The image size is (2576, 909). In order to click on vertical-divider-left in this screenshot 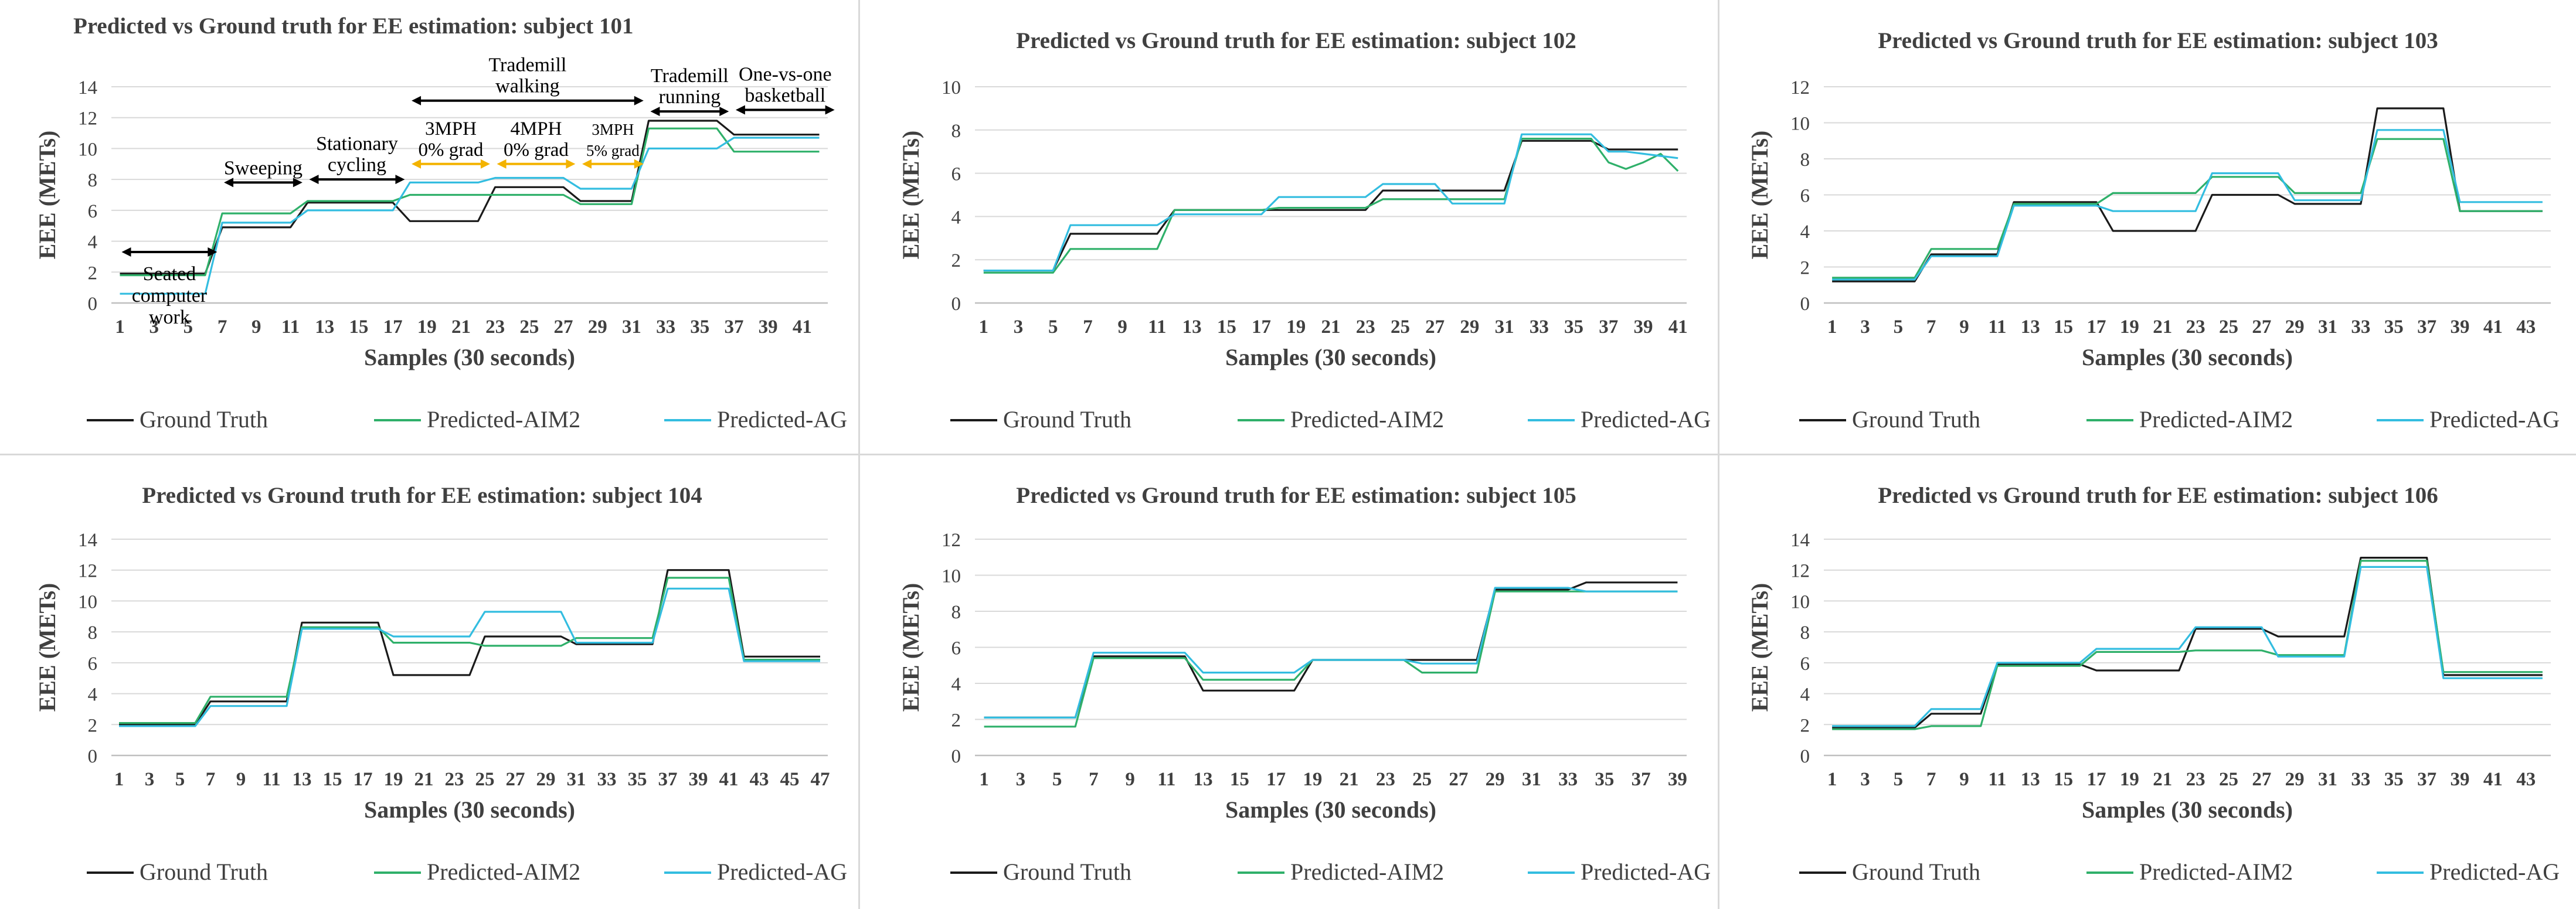, I will do `click(859, 454)`.